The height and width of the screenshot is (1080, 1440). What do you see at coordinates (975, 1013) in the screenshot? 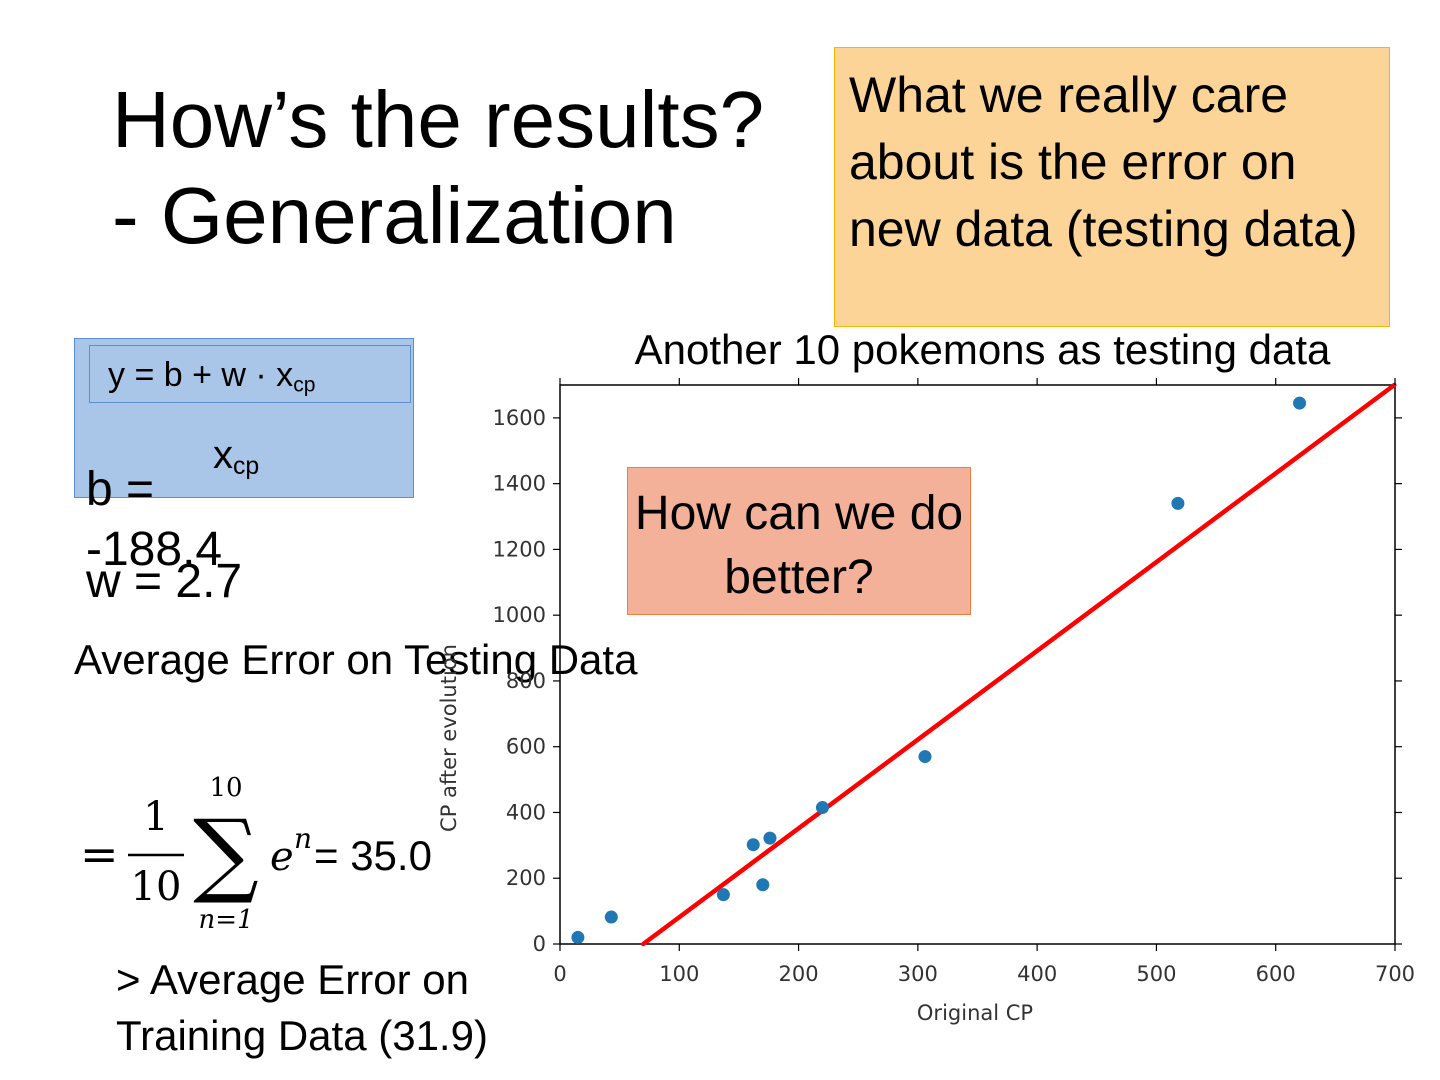
I see `x-axis-label: Original CP` at bounding box center [975, 1013].